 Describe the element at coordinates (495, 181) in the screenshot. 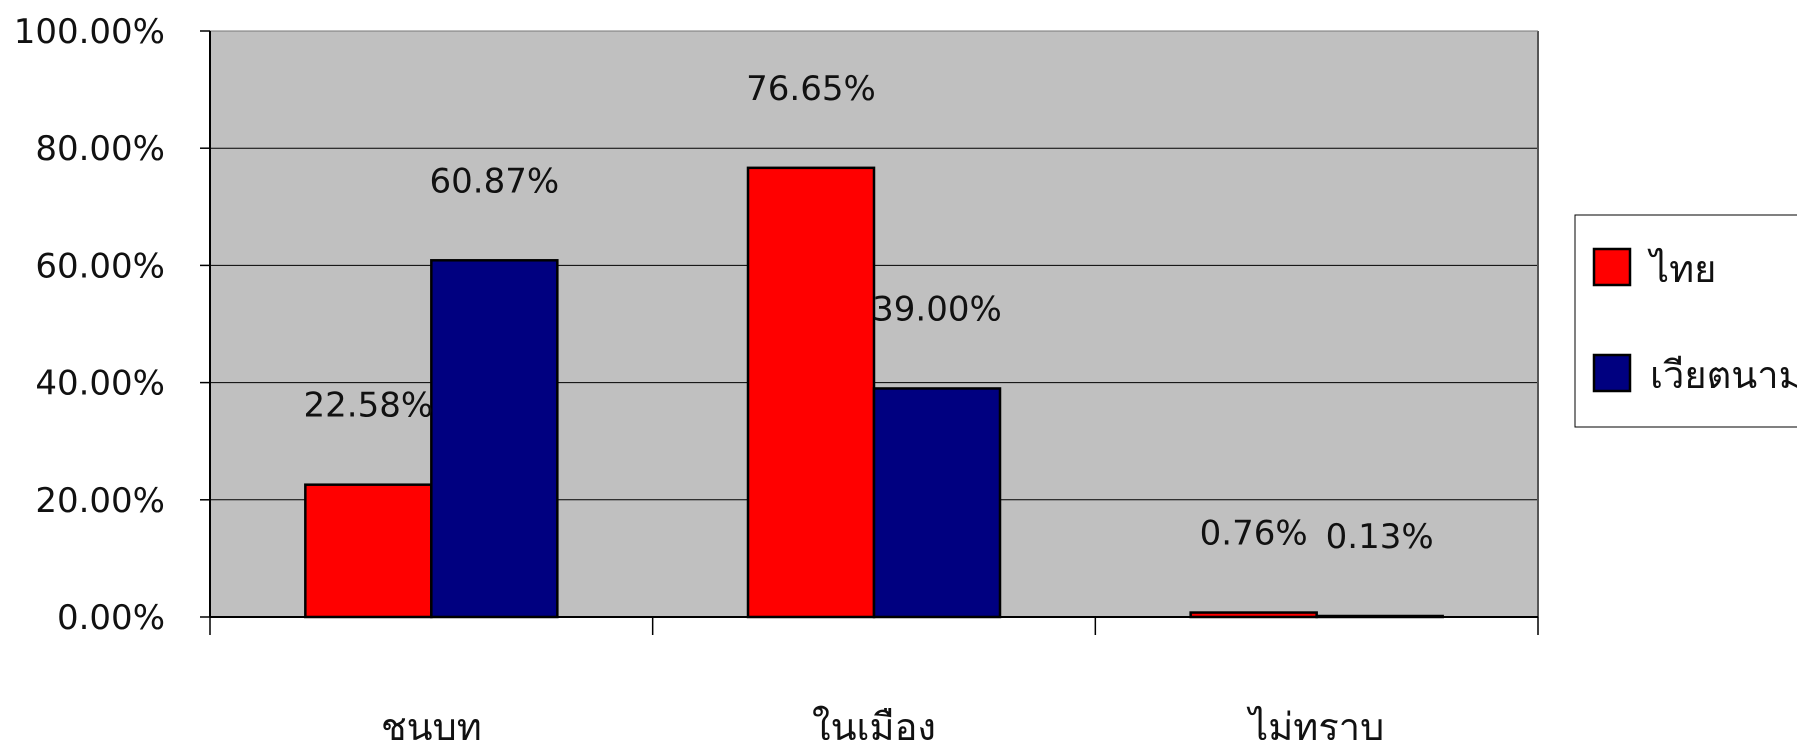

I see `data-label: 60.87%` at that location.